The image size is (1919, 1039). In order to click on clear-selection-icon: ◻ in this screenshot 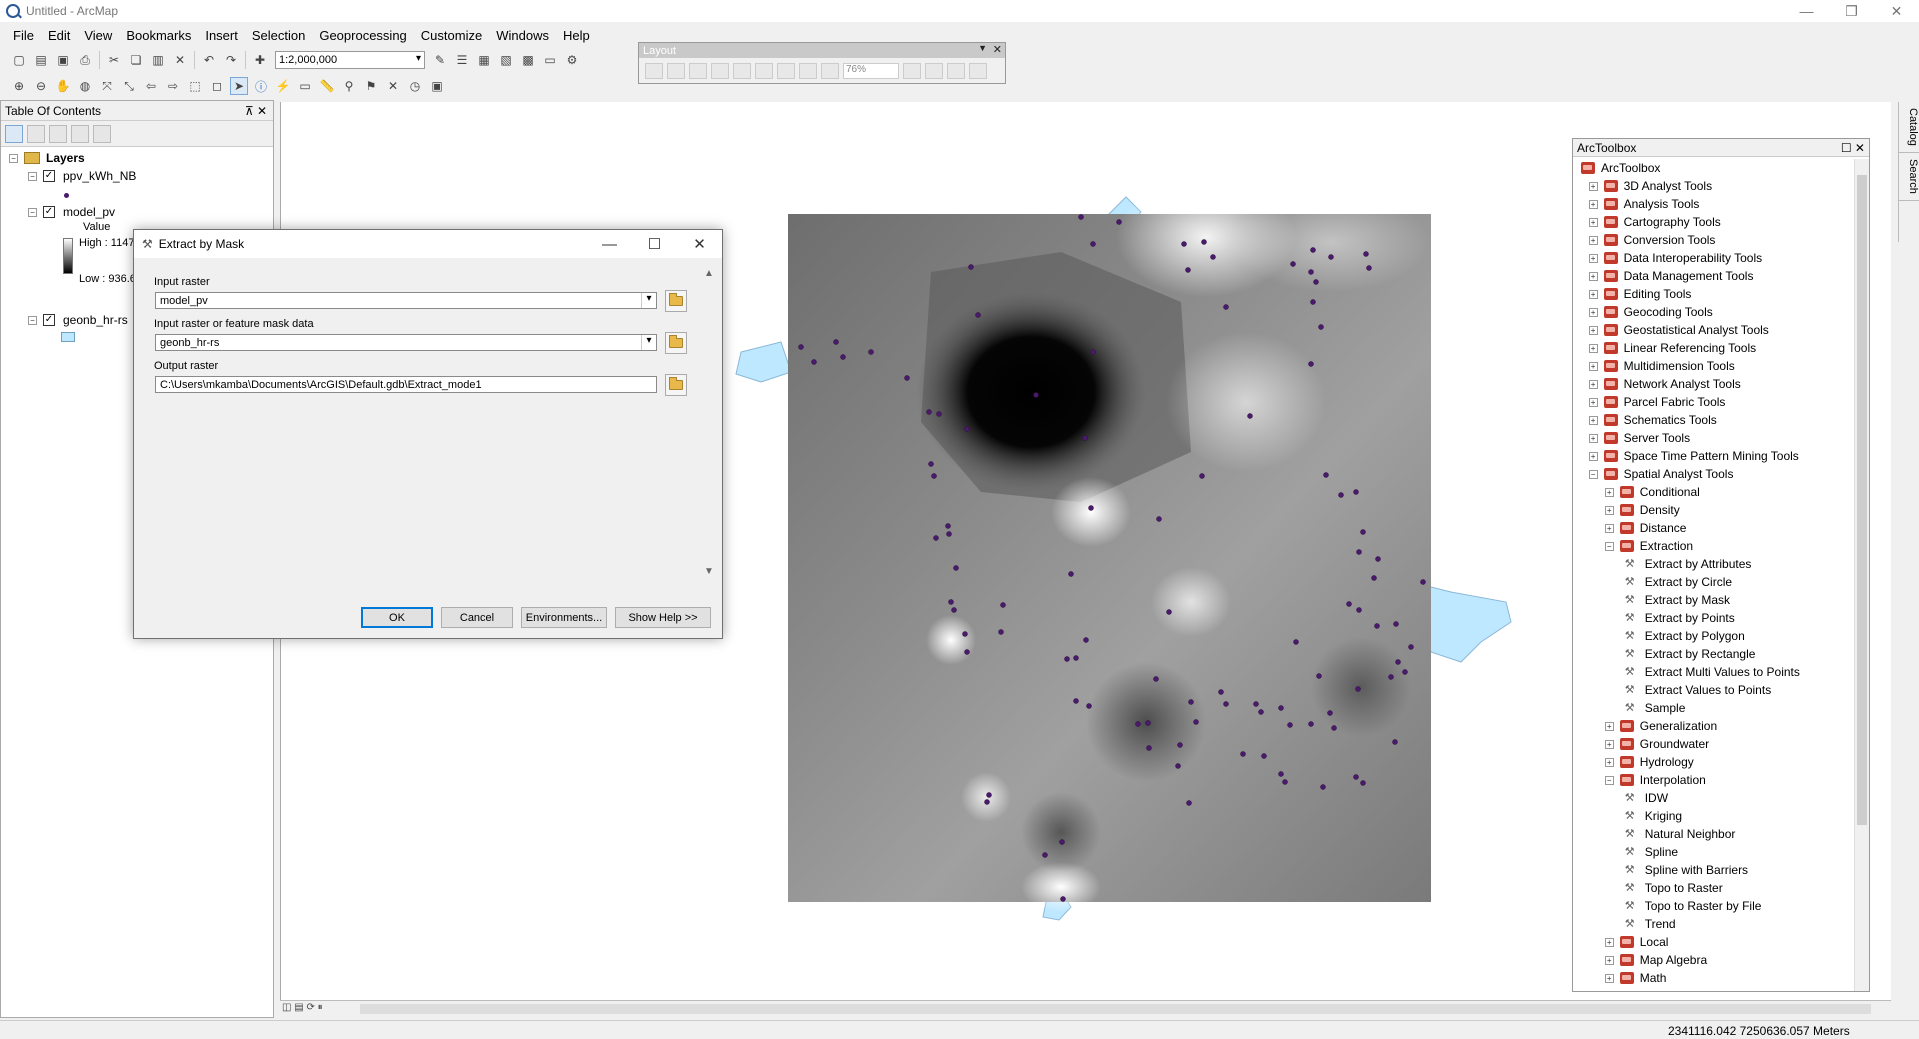, I will do `click(217, 86)`.